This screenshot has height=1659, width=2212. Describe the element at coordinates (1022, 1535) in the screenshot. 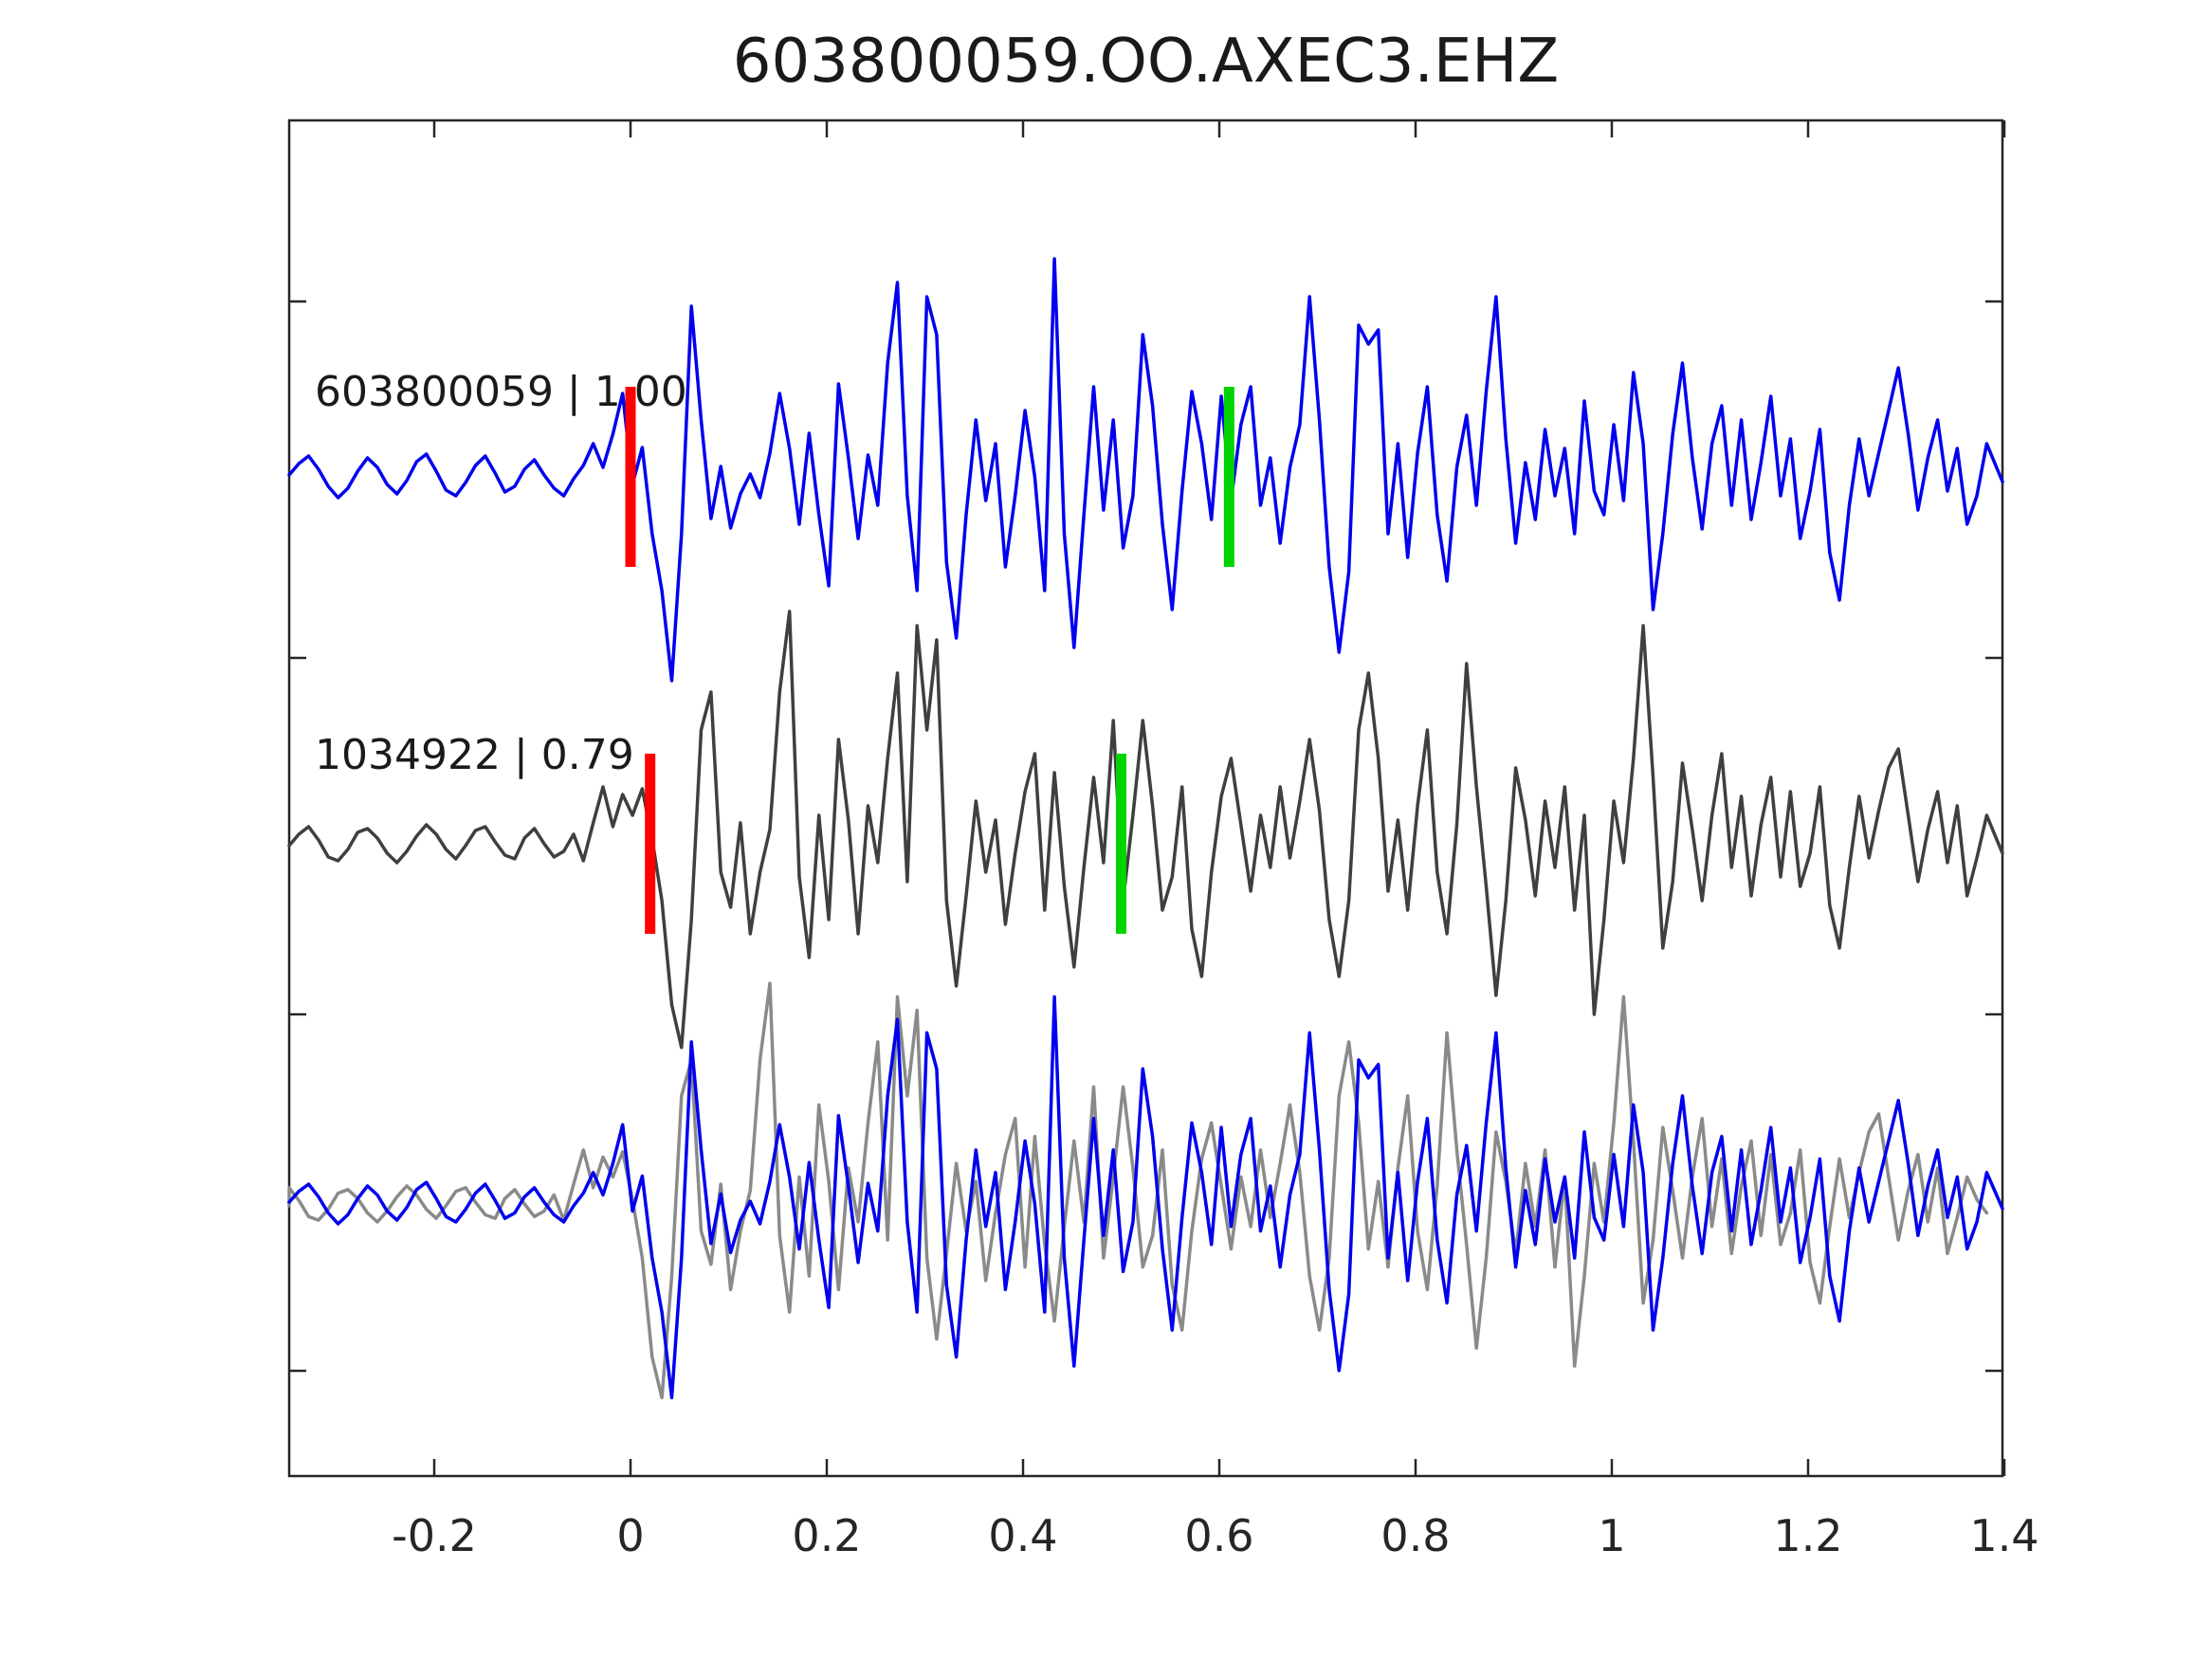

I see `x-tick-label: 0.4` at that location.